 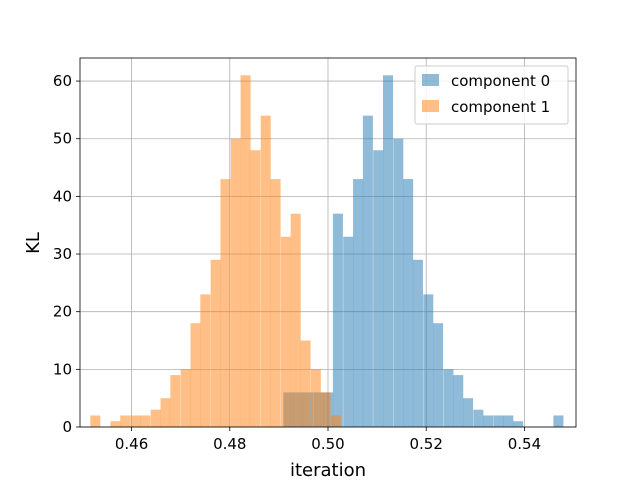 What do you see at coordinates (62, 81) in the screenshot?
I see `y-tick-label: 60` at bounding box center [62, 81].